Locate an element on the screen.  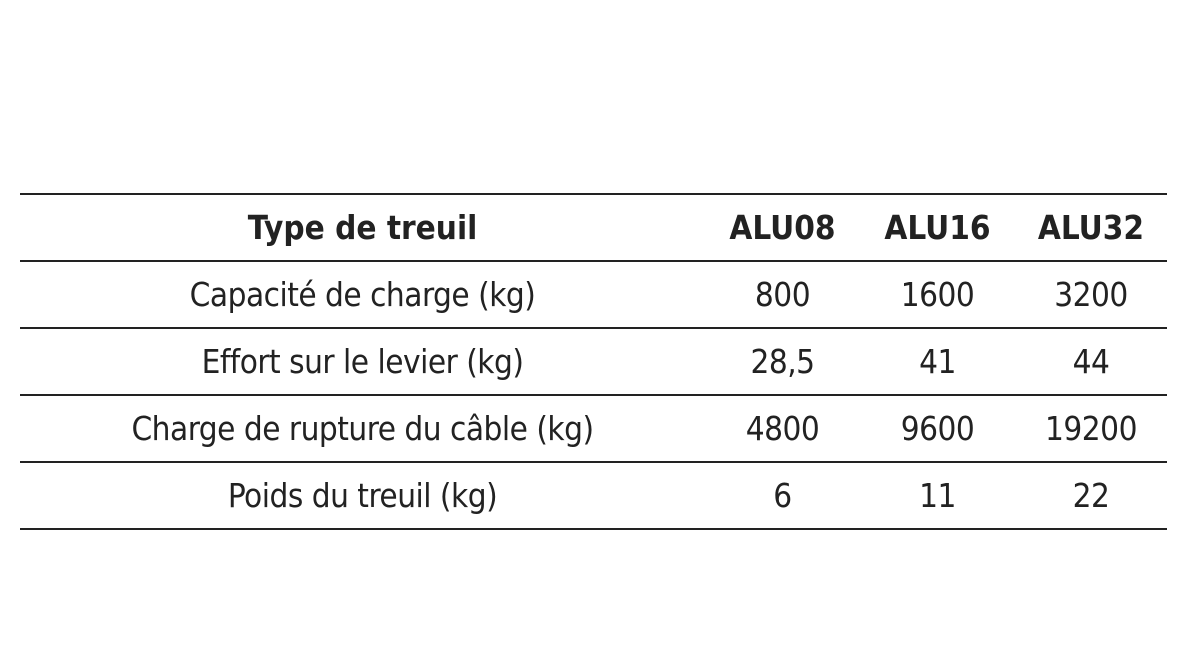
value-cell: 4800 is located at coordinates (782, 428).